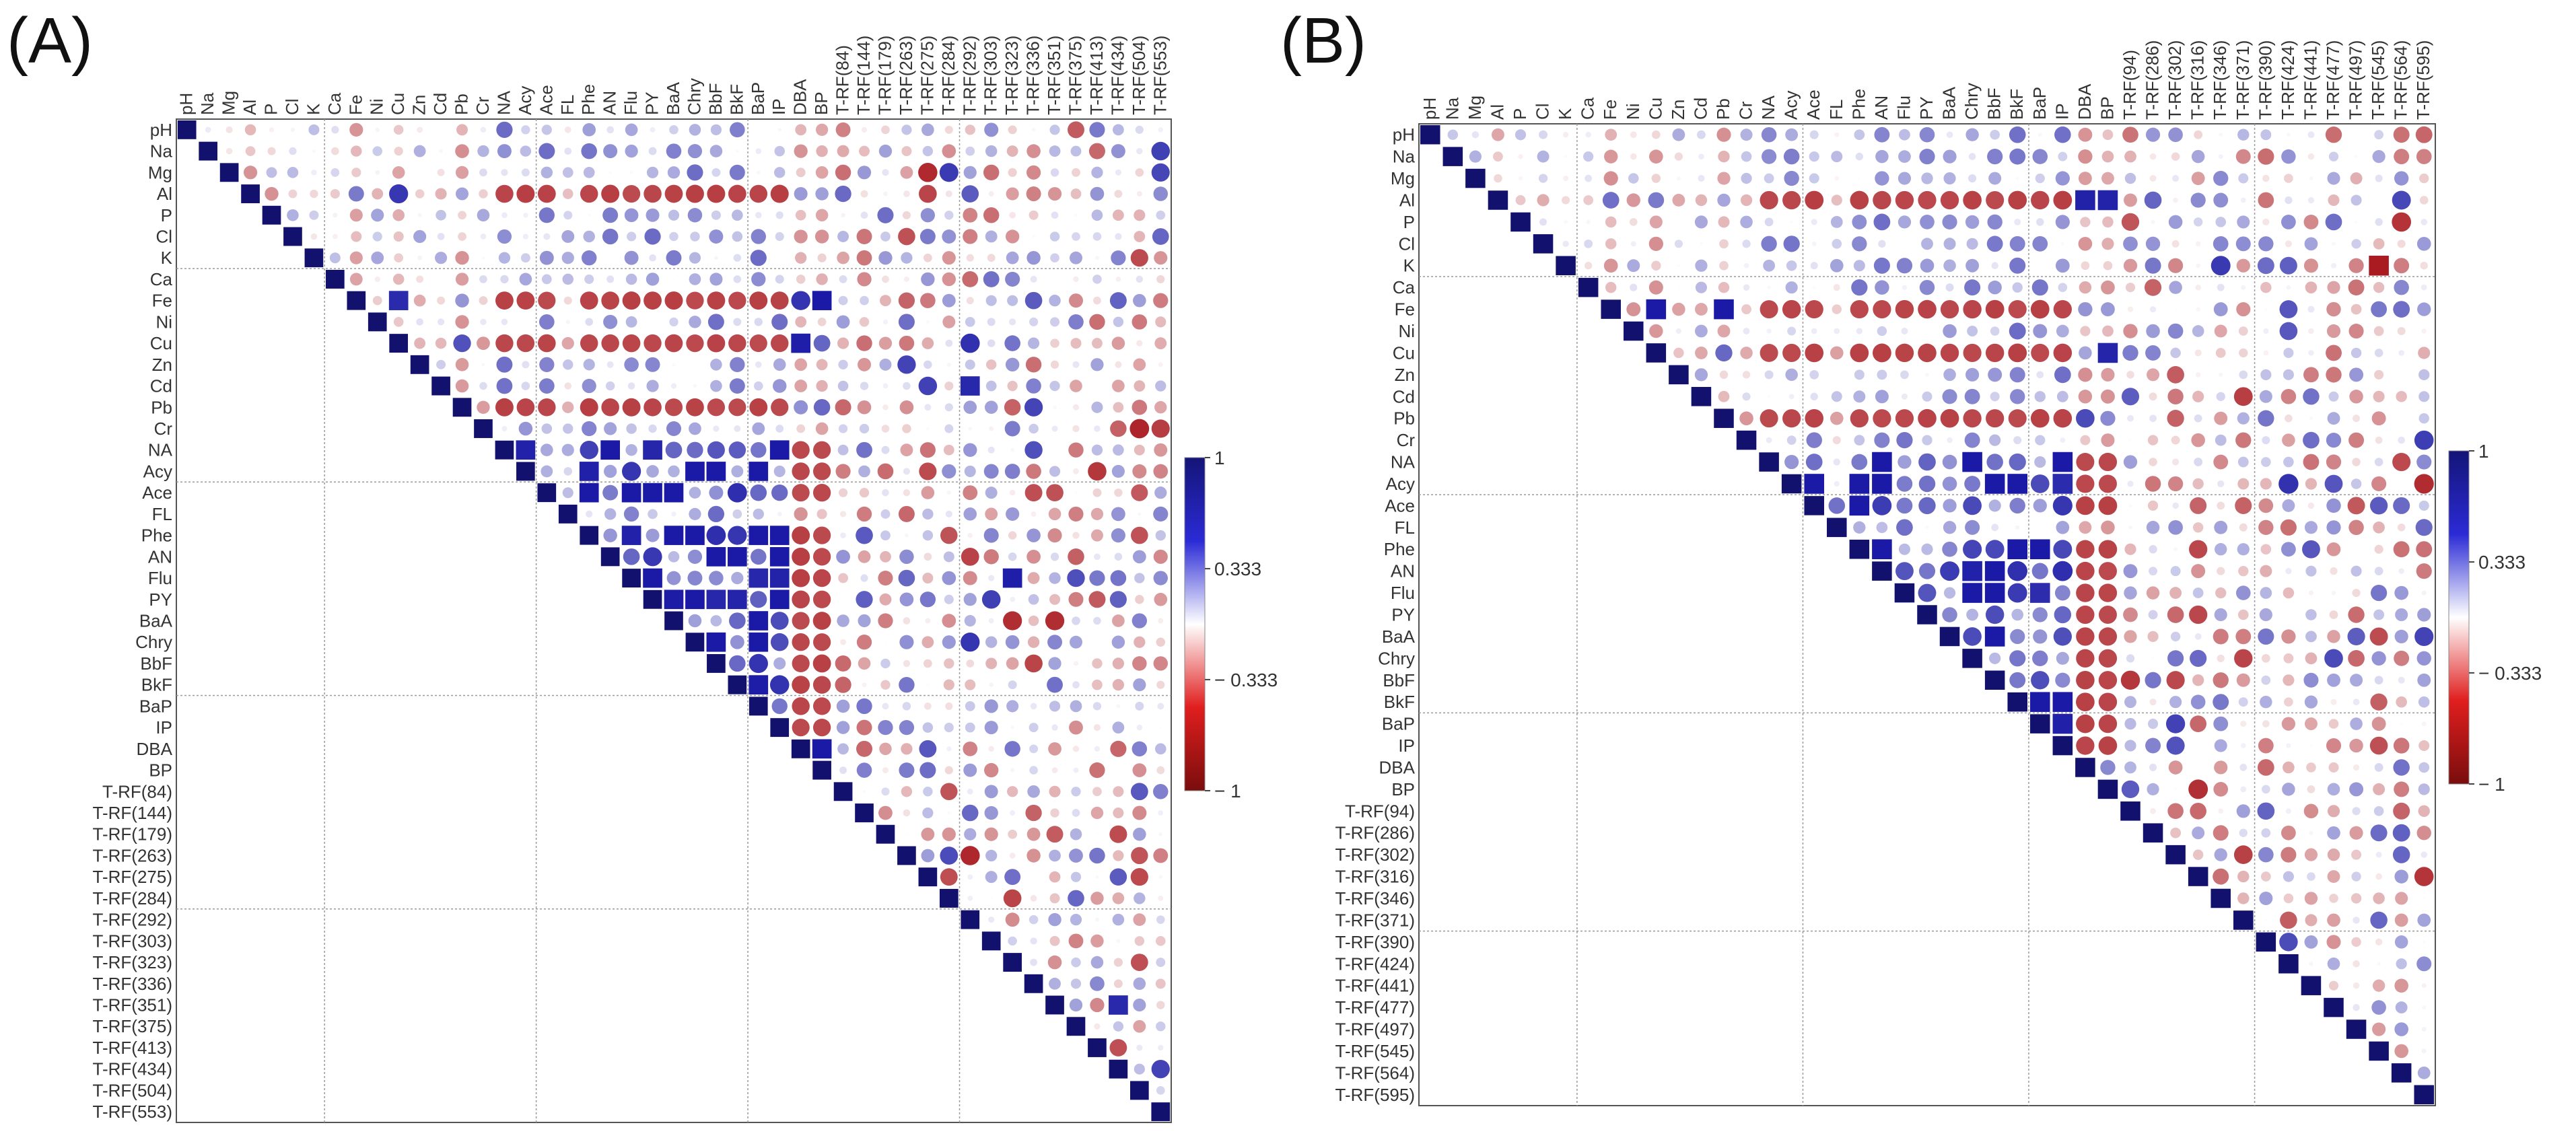 This screenshot has height=1146, width=2576. I want to click on panel-b-col-label: K, so click(1565, 114).